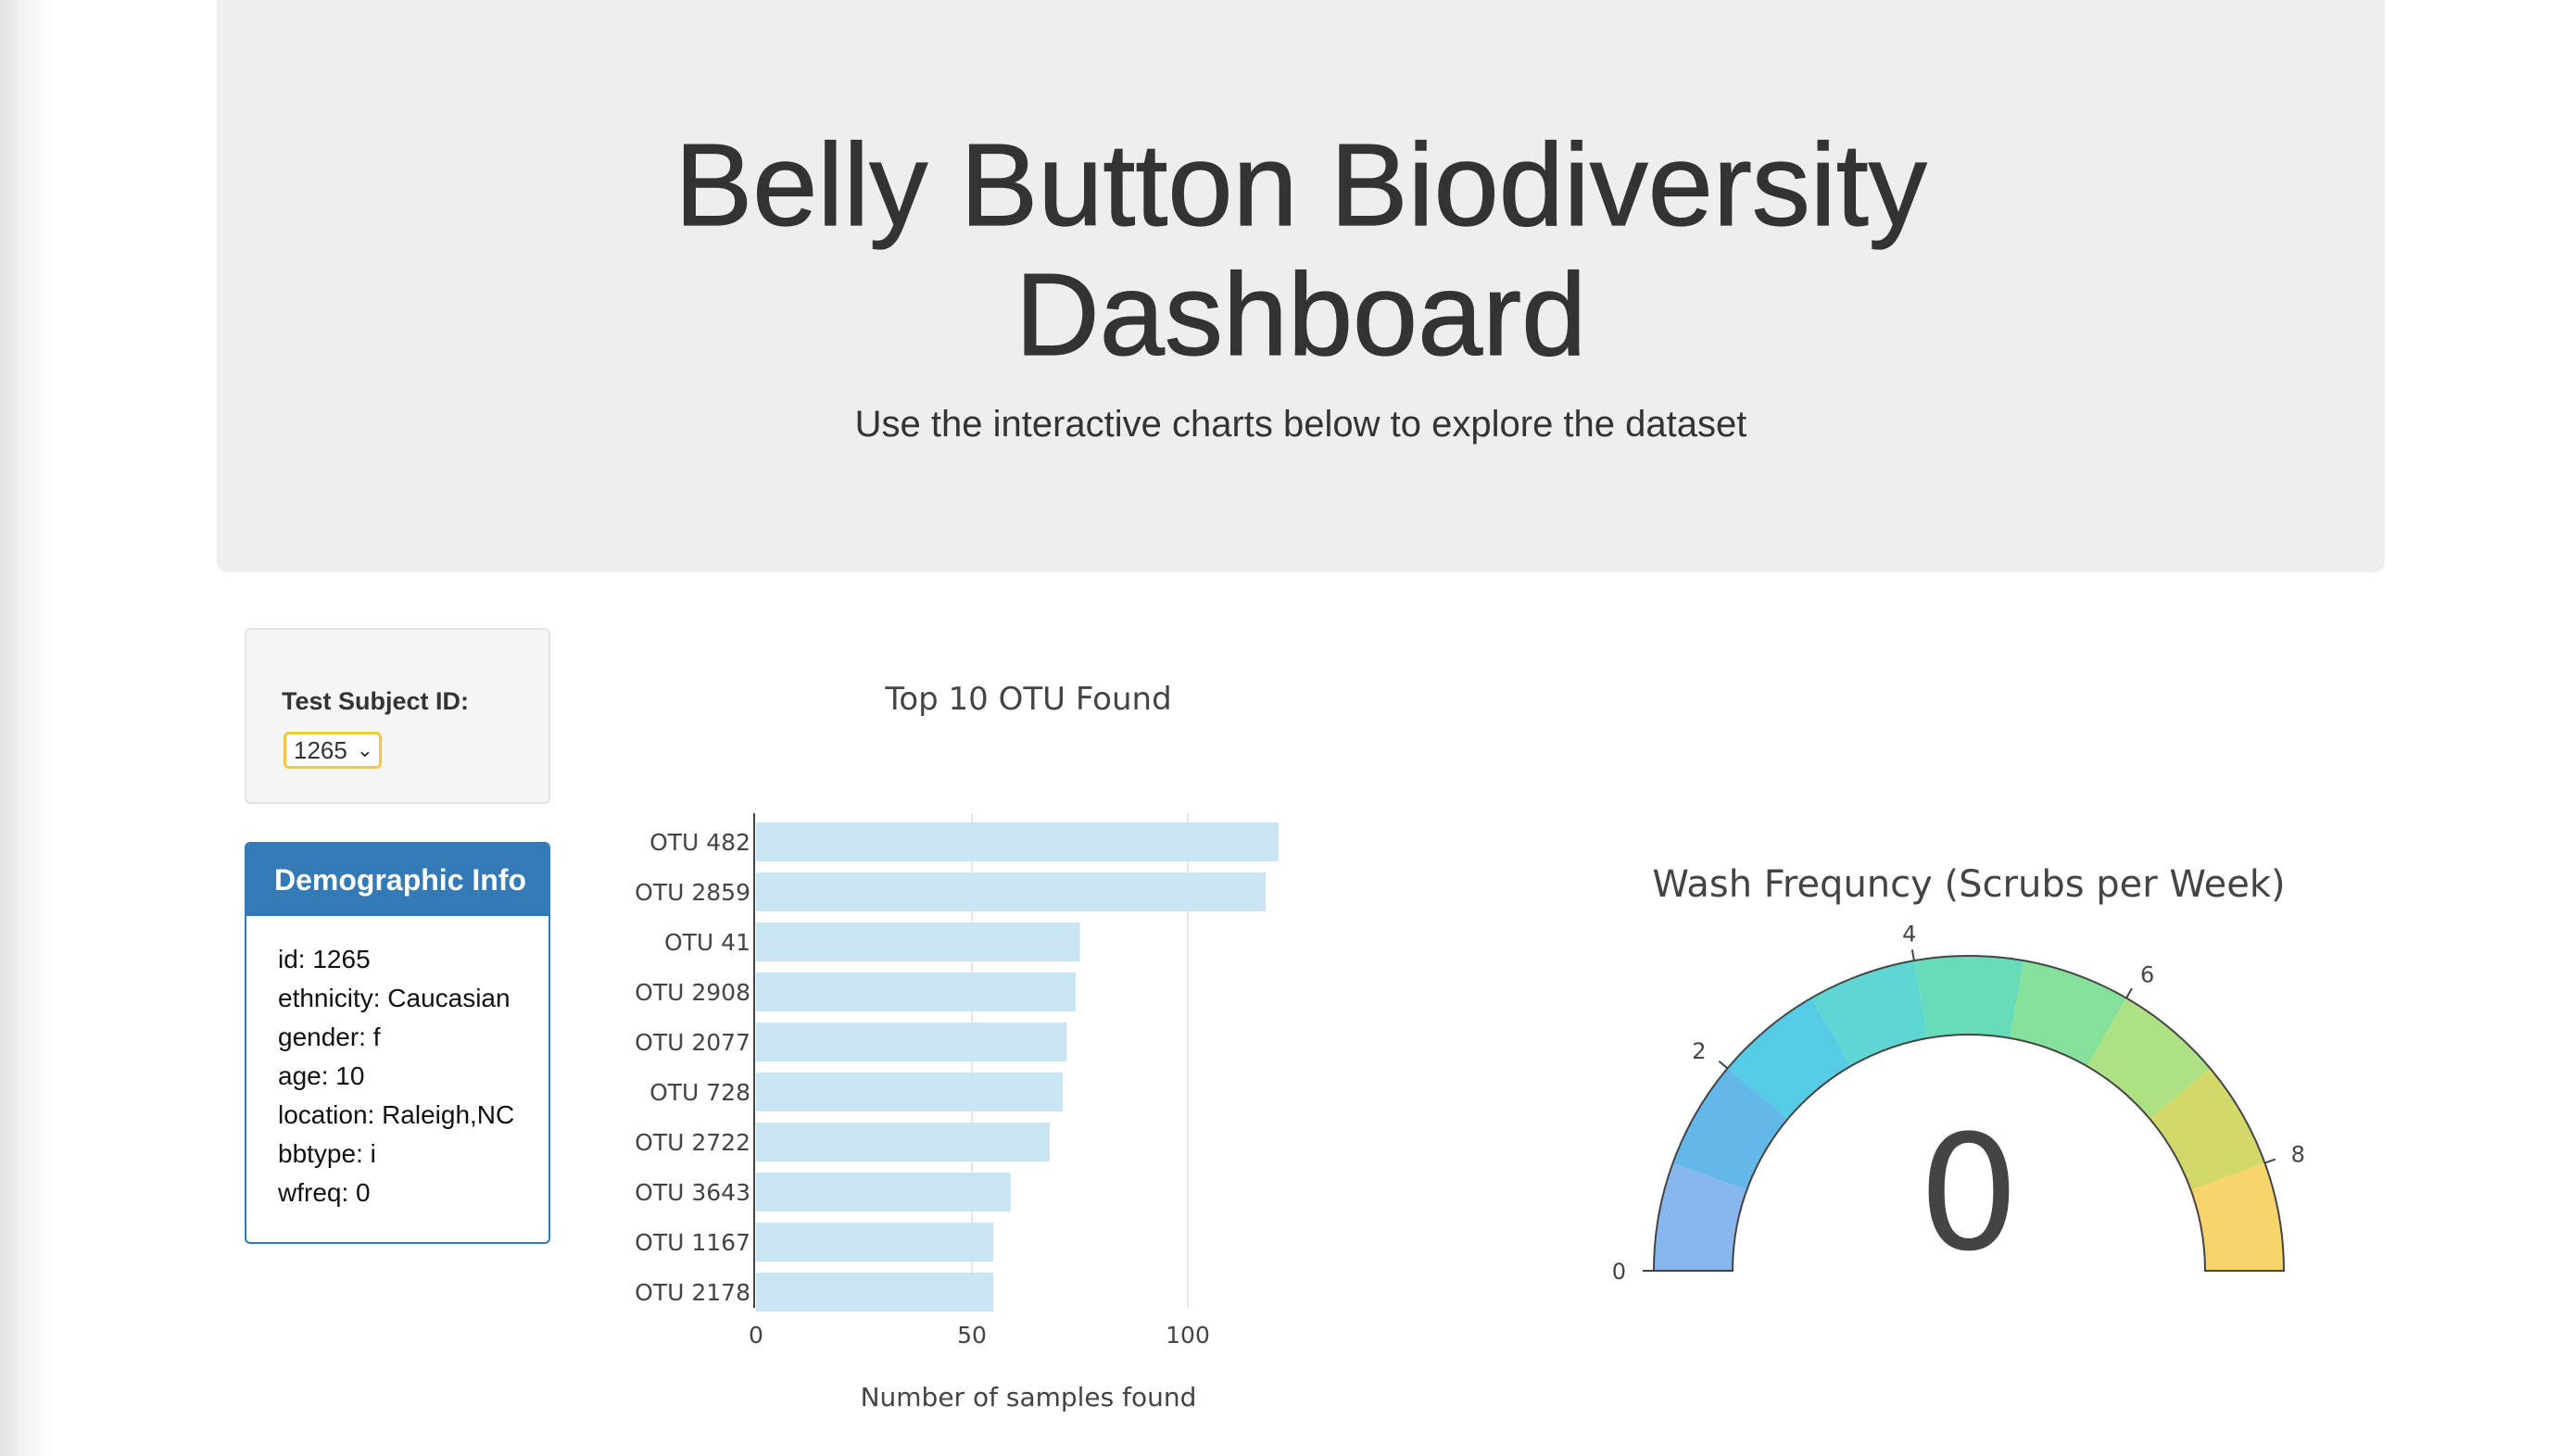  I want to click on demographic-line: id: 1265, so click(325, 959).